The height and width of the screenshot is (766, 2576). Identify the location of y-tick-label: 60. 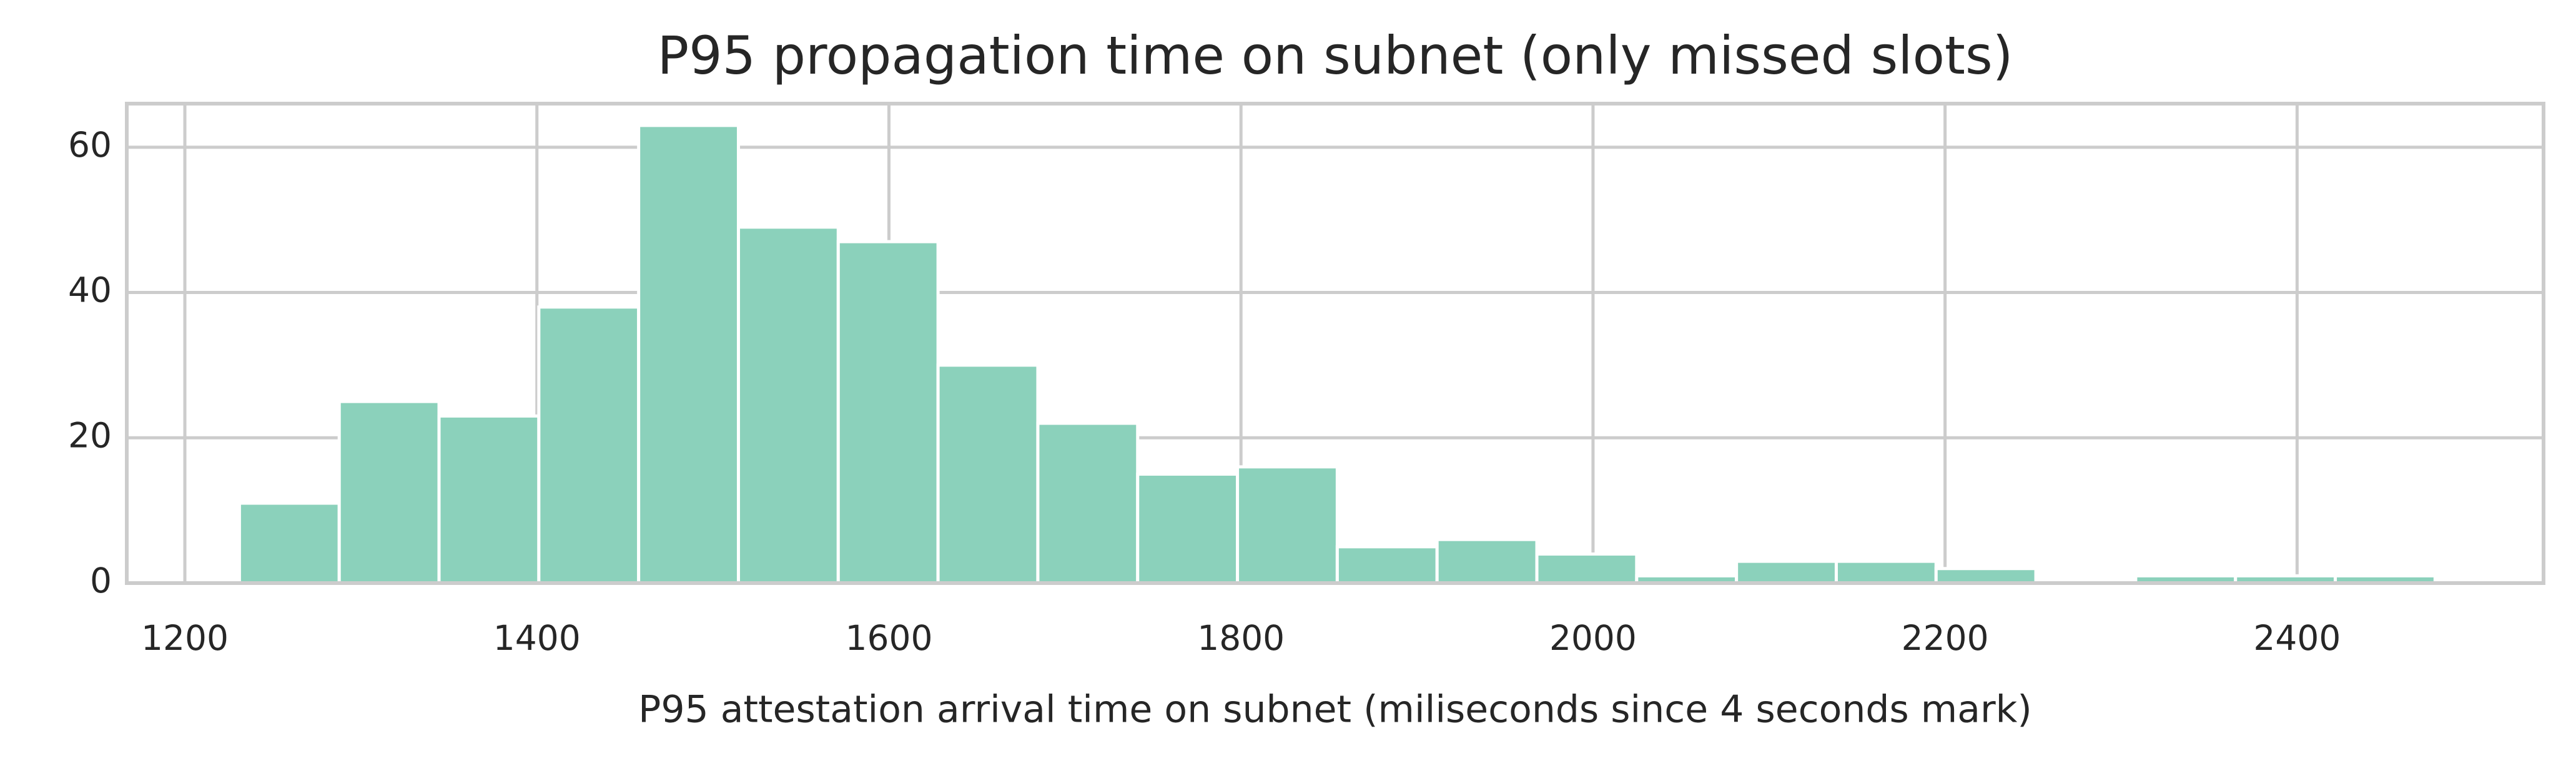
(90, 145).